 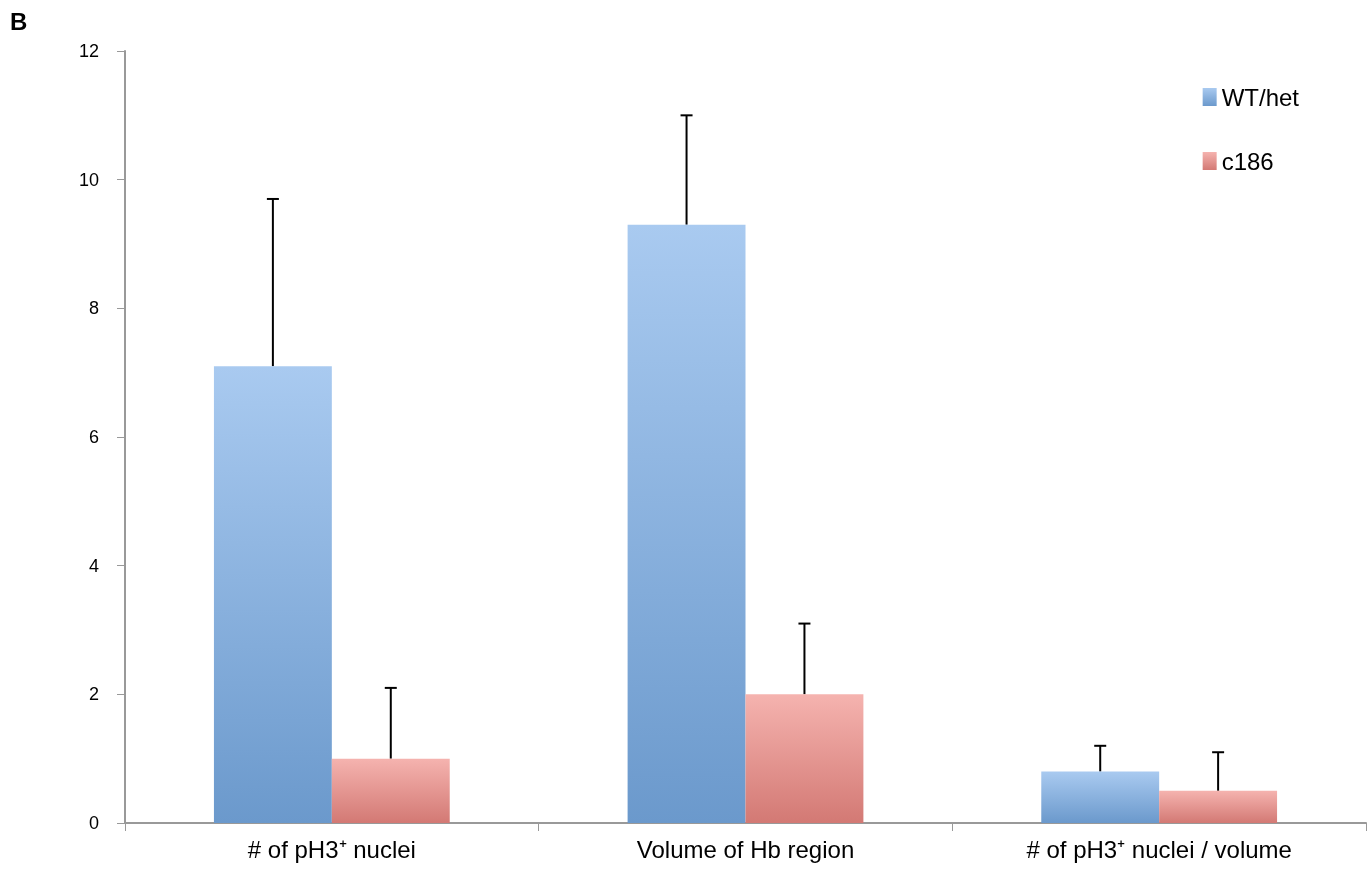 I want to click on legend-label: c186, so click(x=1247, y=161).